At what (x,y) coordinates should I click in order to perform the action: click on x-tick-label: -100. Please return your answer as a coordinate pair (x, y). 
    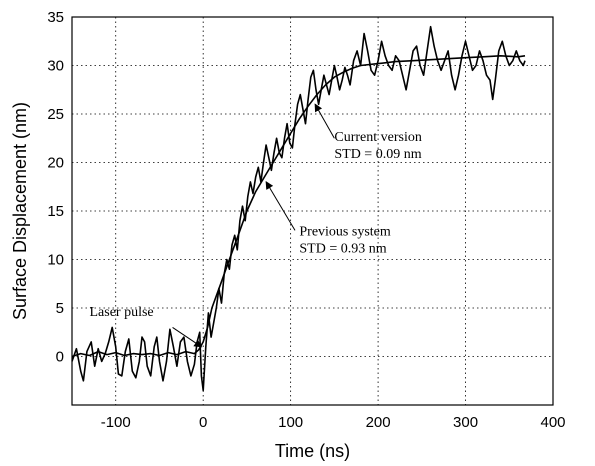
    Looking at the image, I should click on (116, 422).